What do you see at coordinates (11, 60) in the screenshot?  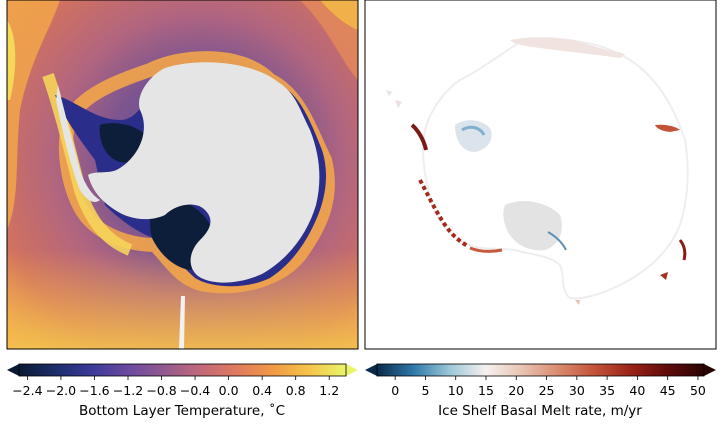 I see `yellow-warm-patch` at bounding box center [11, 60].